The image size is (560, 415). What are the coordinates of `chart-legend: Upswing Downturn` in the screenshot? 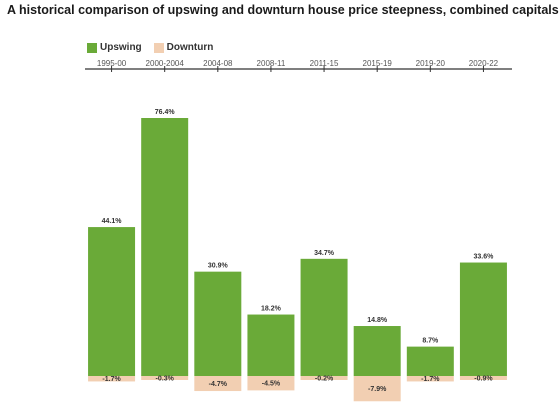 It's located at (150, 47).